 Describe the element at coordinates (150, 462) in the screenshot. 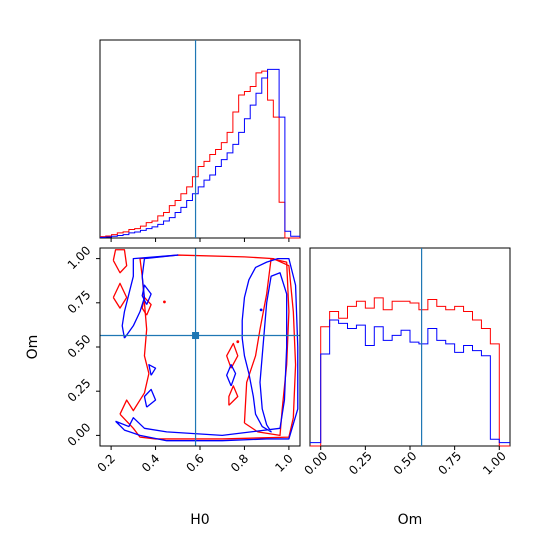

I see `contour-x-tick-label: 0.4` at that location.